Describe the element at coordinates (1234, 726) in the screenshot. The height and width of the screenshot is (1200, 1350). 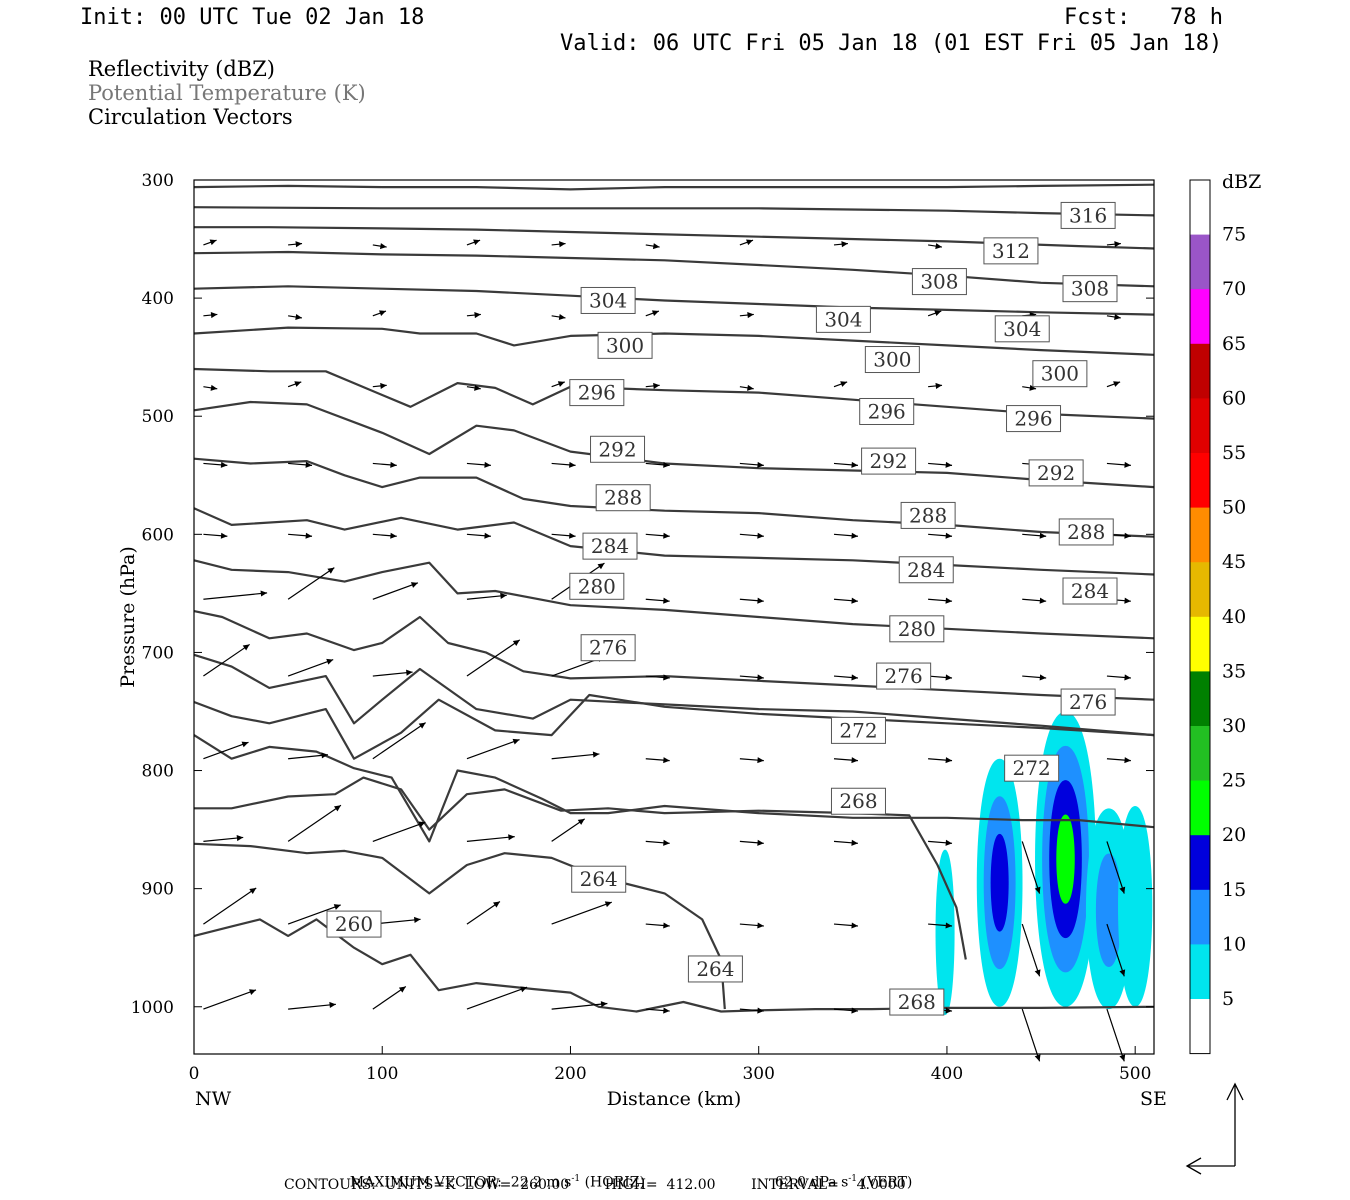
I see `colorbar-label-30: 30` at that location.